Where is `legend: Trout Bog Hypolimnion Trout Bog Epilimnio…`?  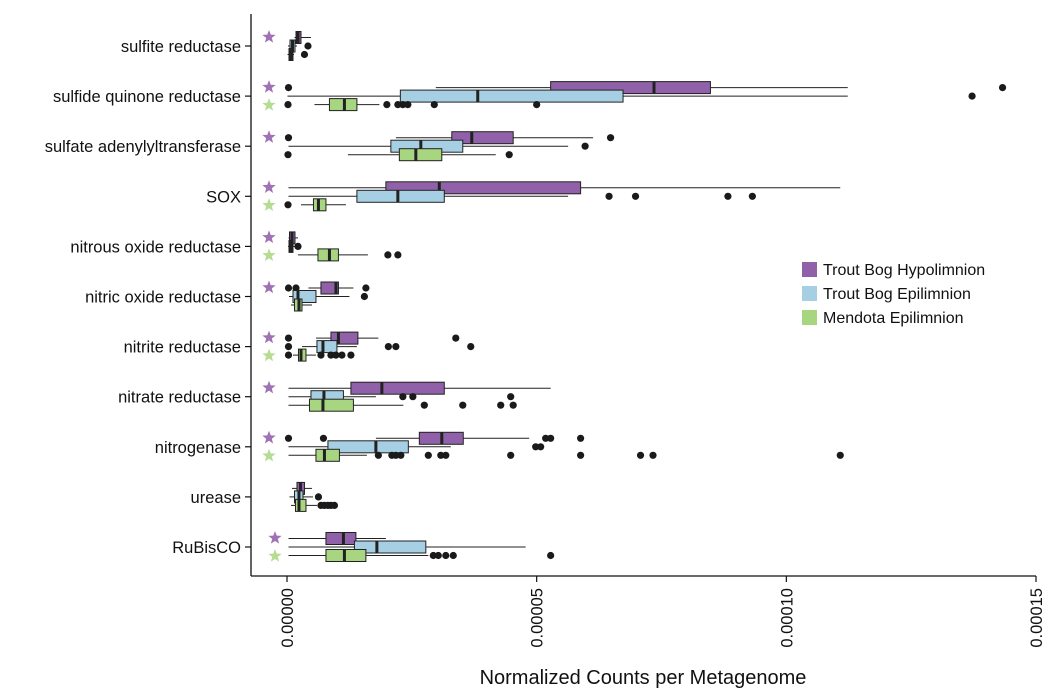
legend: Trout Bog Hypolimnion Trout Bog Epilimnio… is located at coordinates (893, 294).